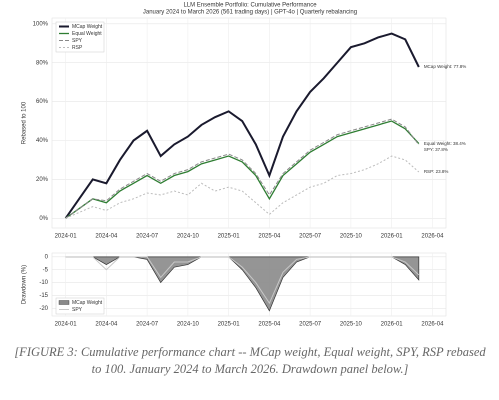 The height and width of the screenshot is (400, 499). What do you see at coordinates (64, 302) in the screenshot?
I see `legend-swatch` at bounding box center [64, 302].